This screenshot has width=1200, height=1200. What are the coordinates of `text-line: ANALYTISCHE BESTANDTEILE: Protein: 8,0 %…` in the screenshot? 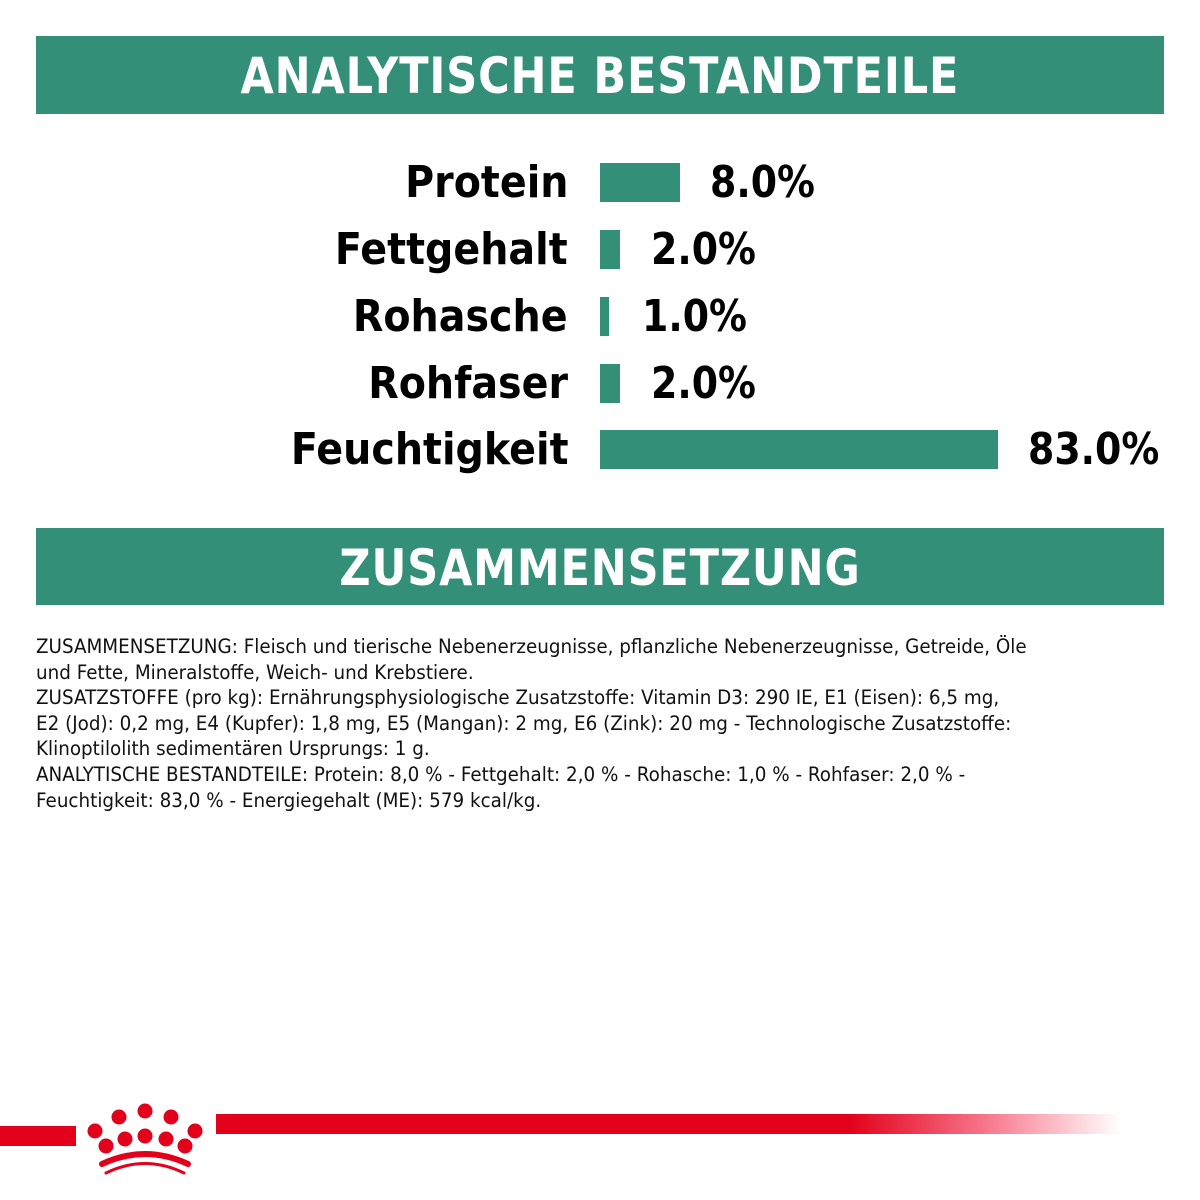 It's located at (501, 774).